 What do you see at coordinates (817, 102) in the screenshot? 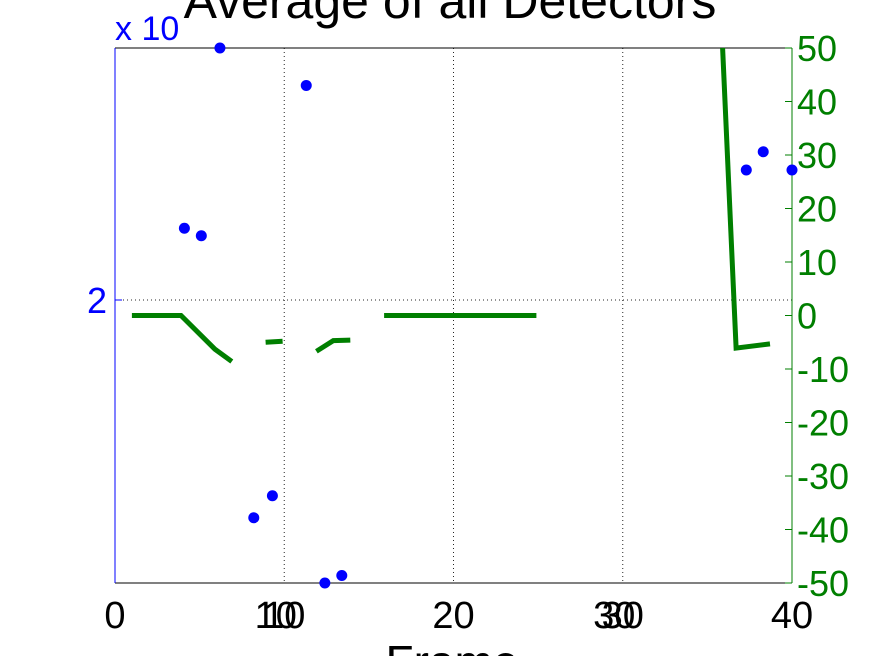
I see `right-tick-label: 40` at bounding box center [817, 102].